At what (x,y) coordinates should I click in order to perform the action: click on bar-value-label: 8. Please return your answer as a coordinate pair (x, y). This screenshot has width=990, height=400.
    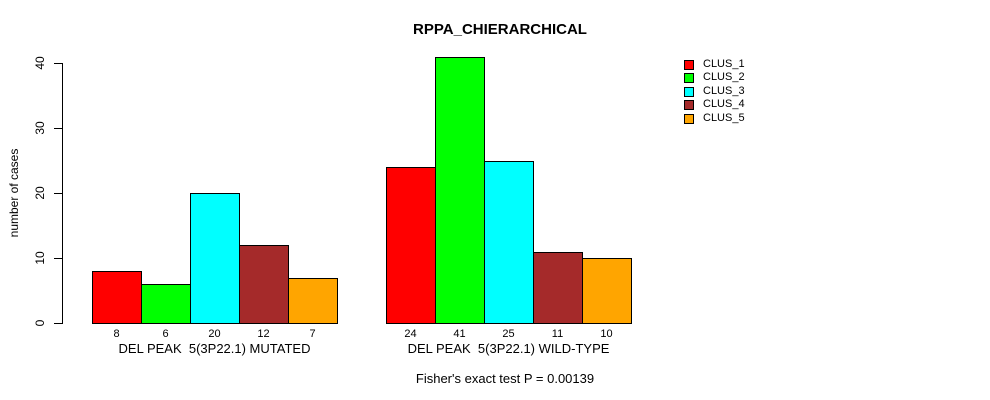
    Looking at the image, I should click on (116, 334).